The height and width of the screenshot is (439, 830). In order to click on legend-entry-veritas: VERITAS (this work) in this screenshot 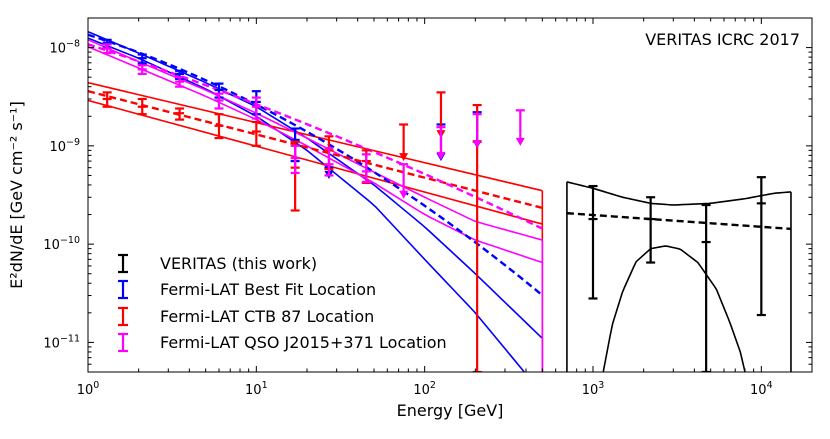, I will do `click(217, 263)`.